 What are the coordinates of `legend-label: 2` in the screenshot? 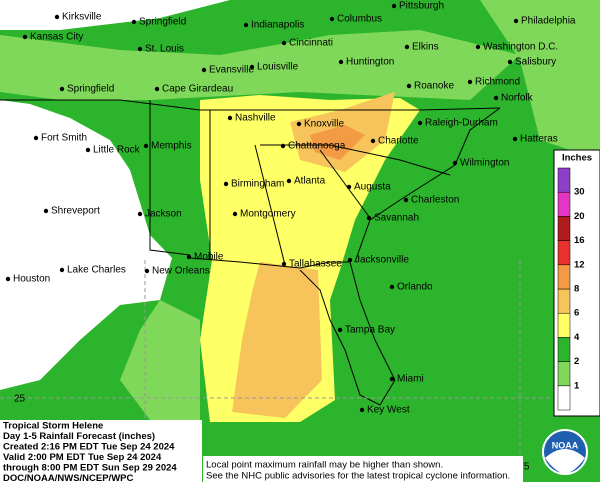 It's located at (576, 361).